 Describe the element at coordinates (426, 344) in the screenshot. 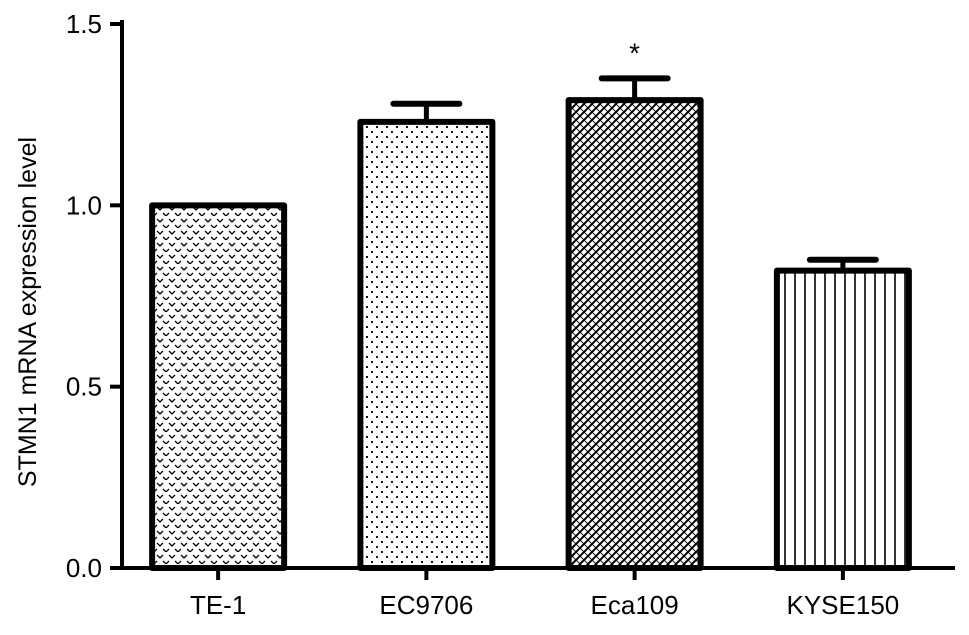

I see `bar-ec9706` at that location.